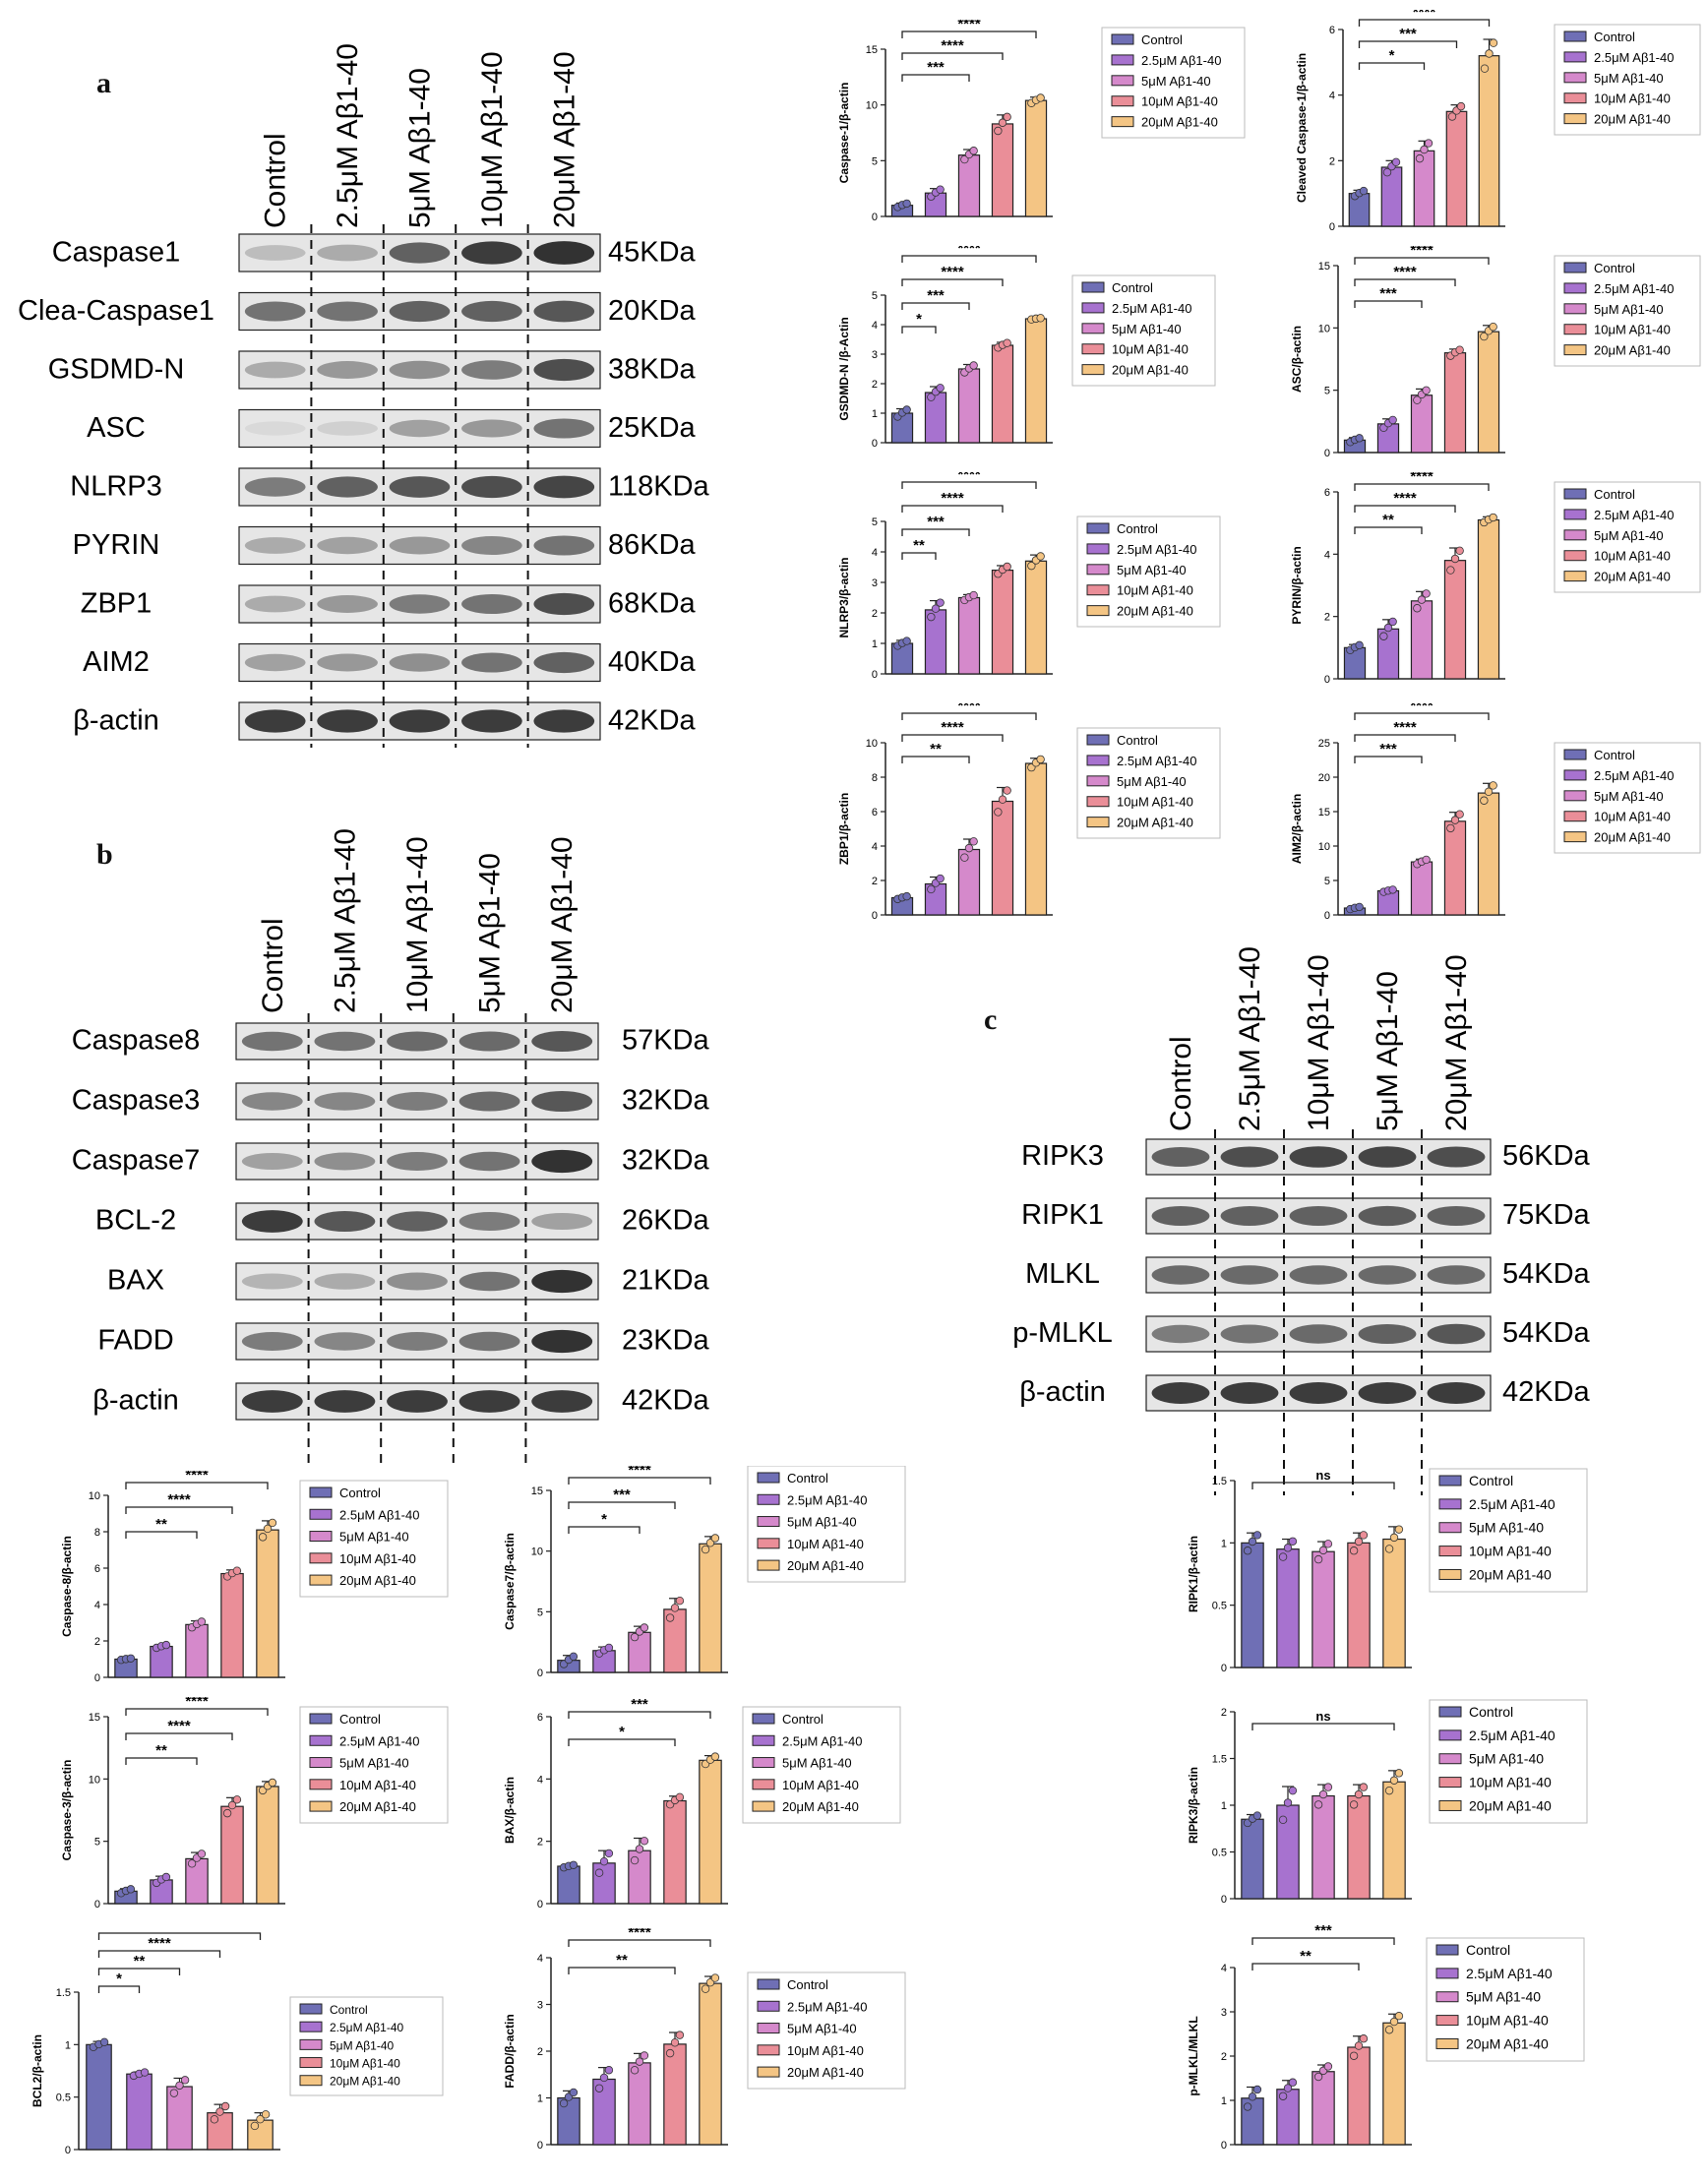 The image size is (1708, 2183). I want to click on y-tick-label: 4, so click(875, 326).